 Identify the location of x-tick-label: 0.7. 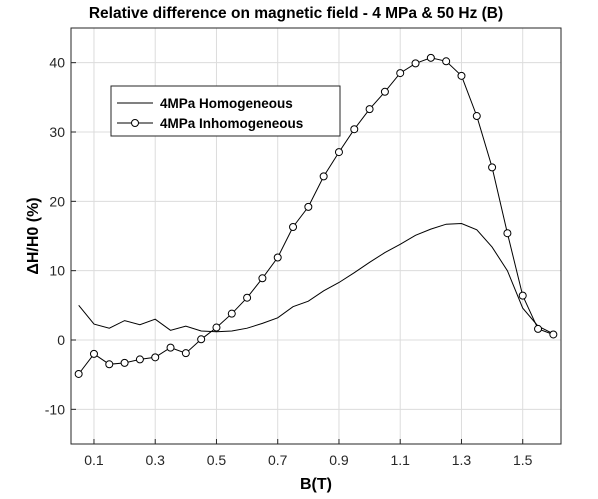
(278, 460).